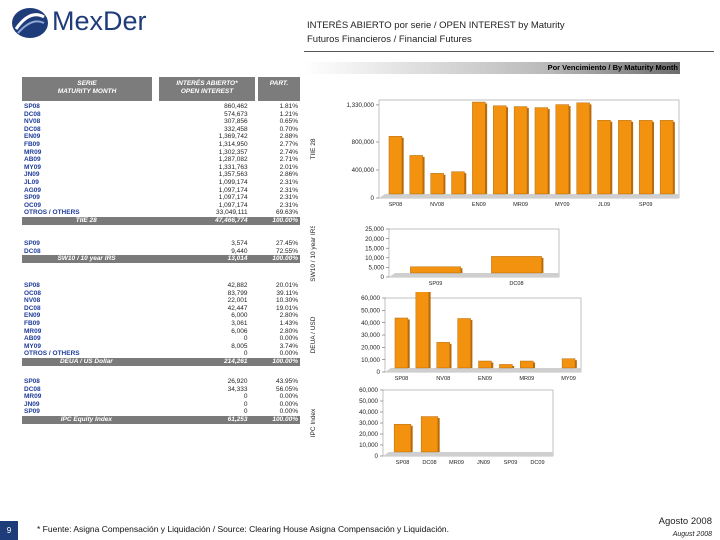  I want to click on y-tick-label: 10,000, so click(368, 445).